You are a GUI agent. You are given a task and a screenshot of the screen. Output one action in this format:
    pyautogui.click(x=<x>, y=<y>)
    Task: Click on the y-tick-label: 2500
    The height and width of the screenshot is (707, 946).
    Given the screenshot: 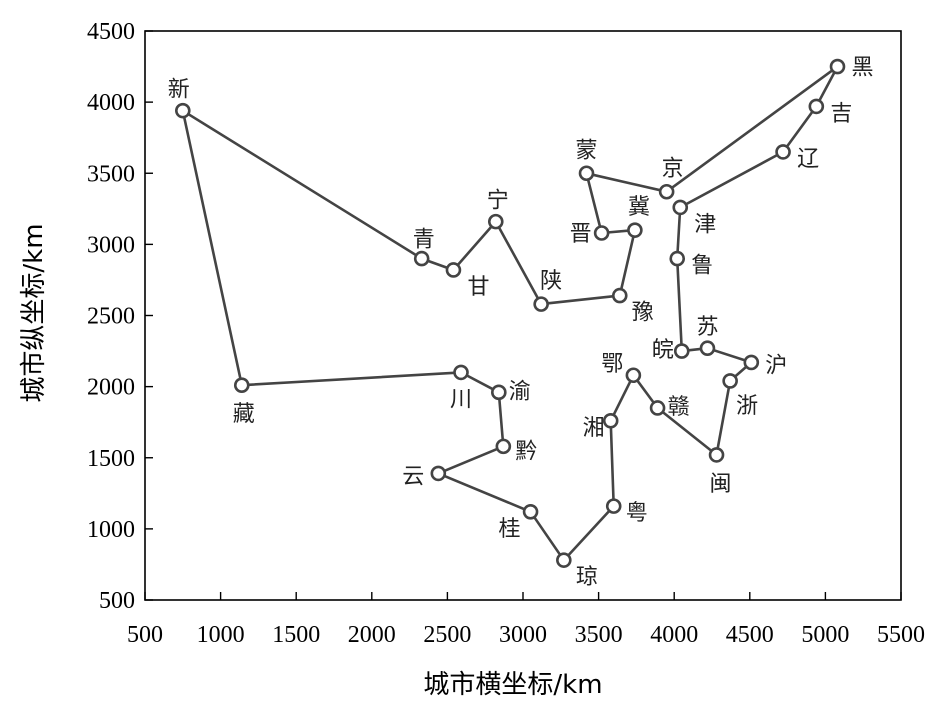 What is the action you would take?
    pyautogui.click(x=111, y=317)
    